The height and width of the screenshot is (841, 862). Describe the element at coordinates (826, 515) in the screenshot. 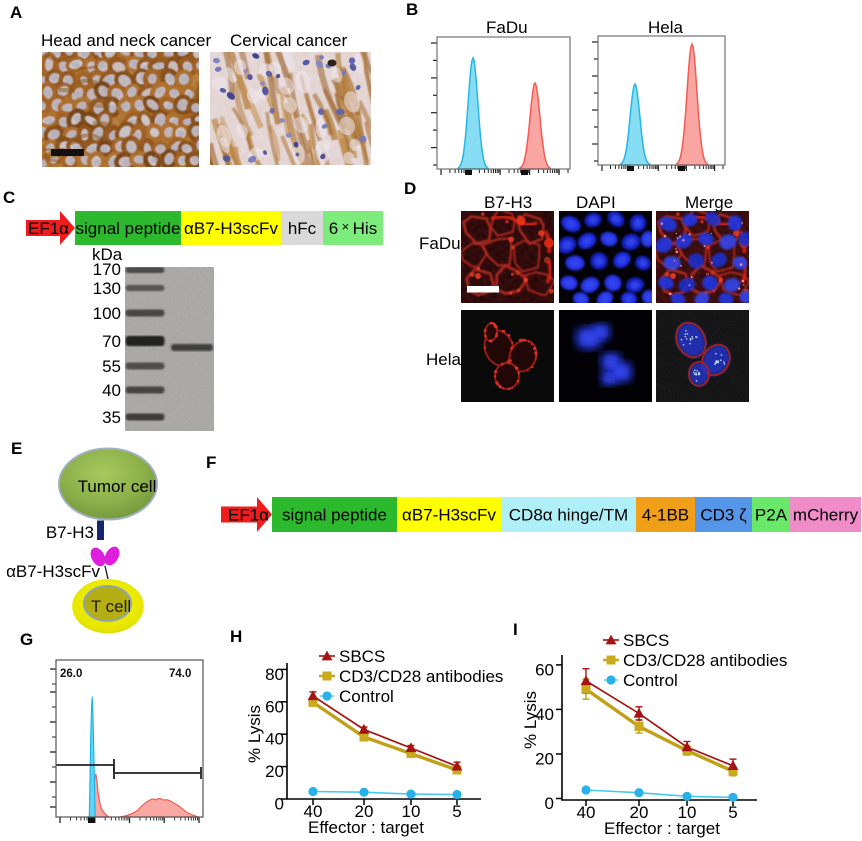

I see `svg-text: mCherry` at that location.